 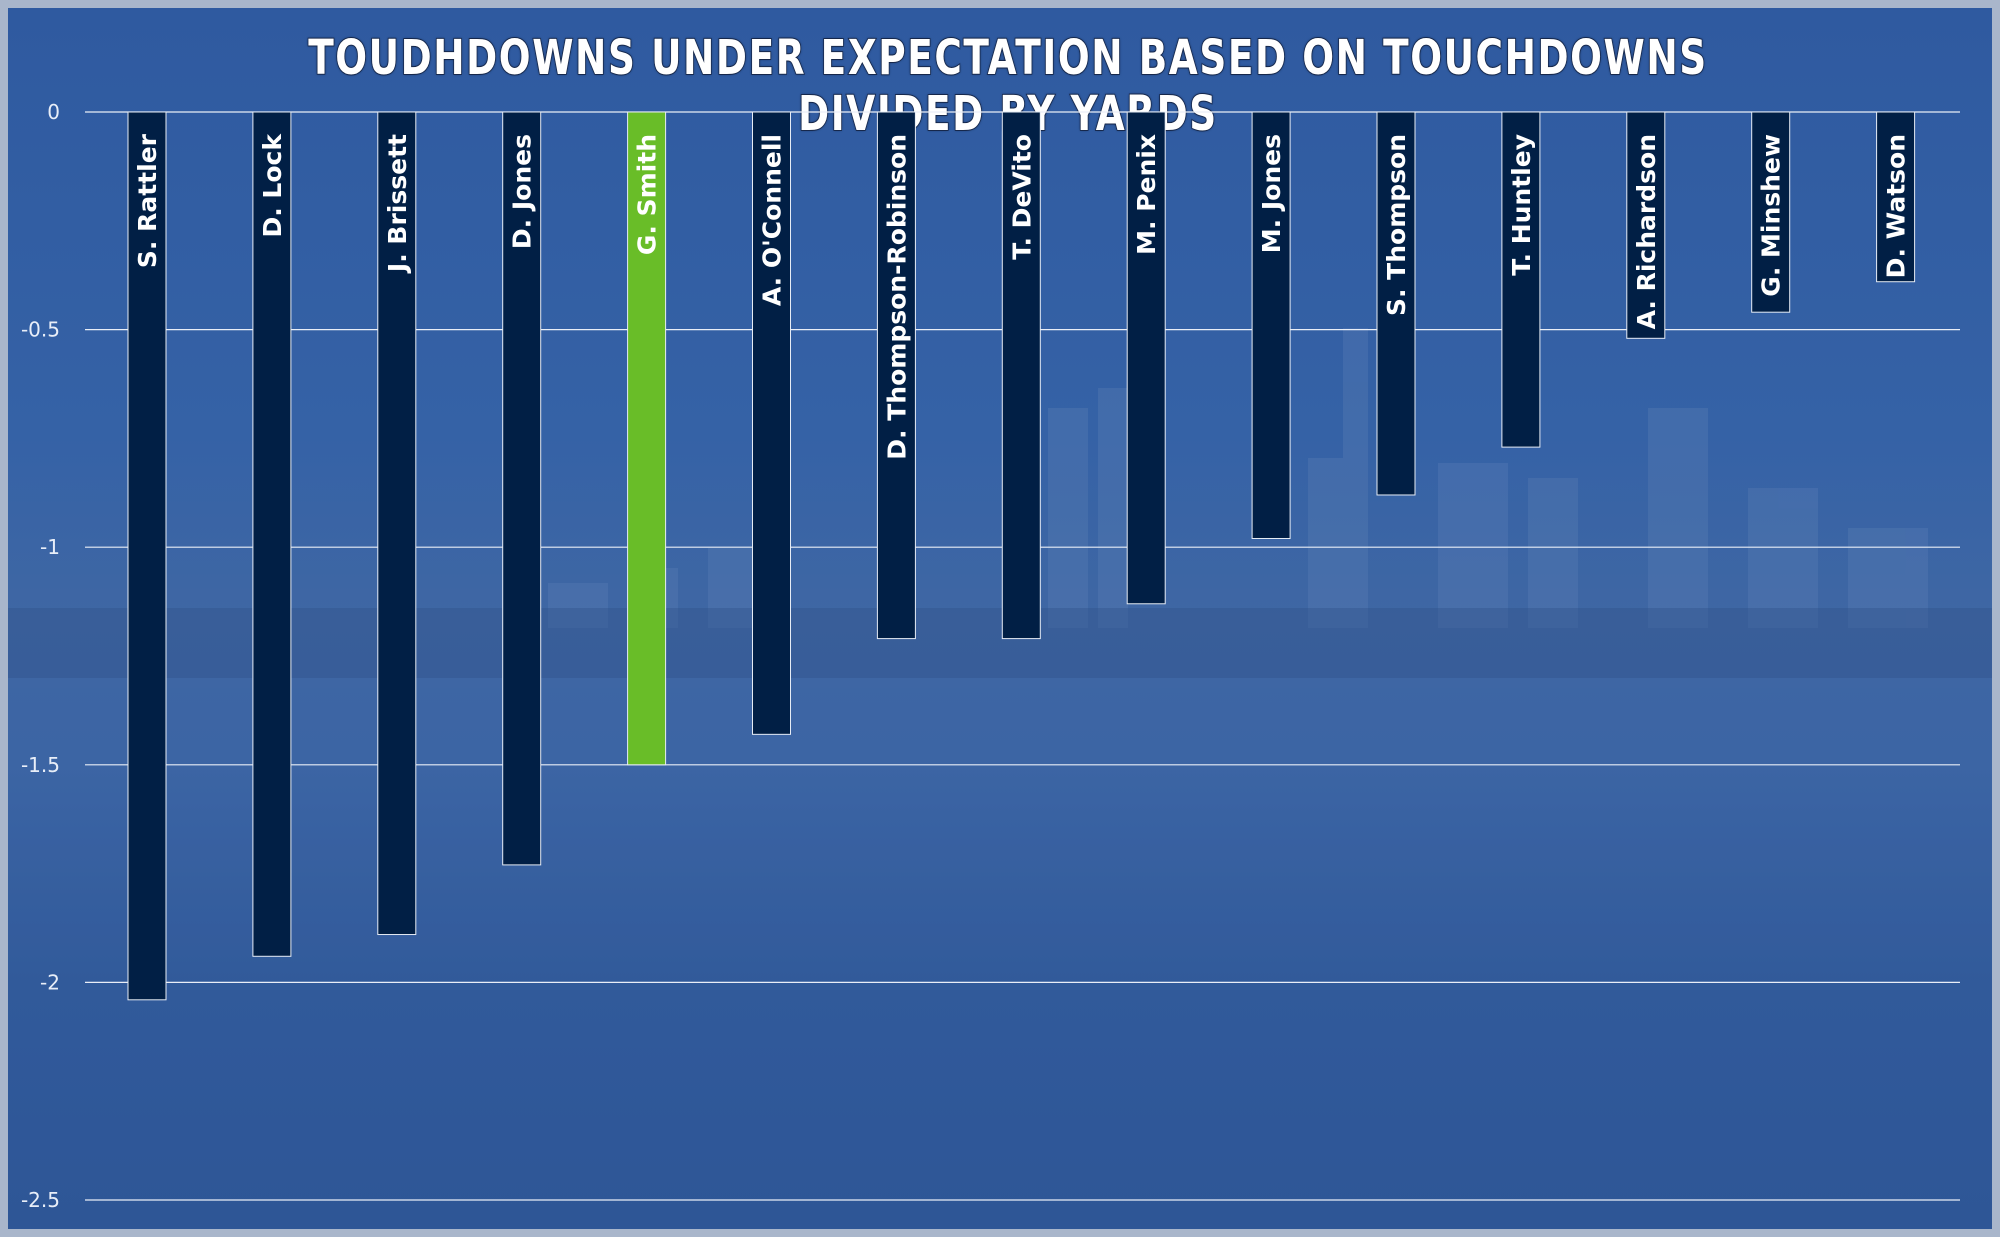 I want to click on bar-label: D. Lock, so click(x=272, y=185).